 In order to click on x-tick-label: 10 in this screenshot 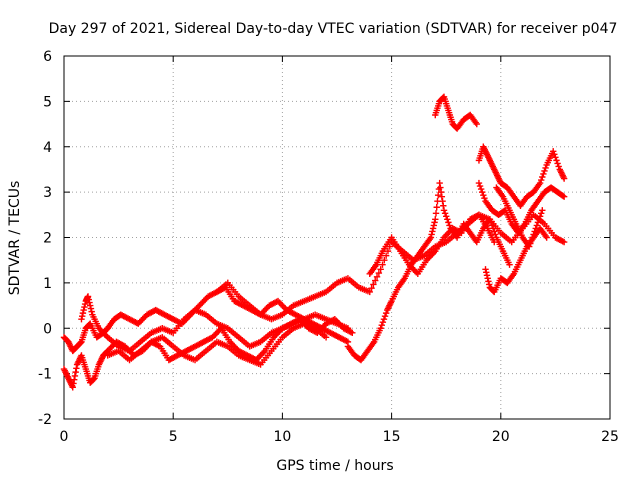, I will do `click(282, 437)`.